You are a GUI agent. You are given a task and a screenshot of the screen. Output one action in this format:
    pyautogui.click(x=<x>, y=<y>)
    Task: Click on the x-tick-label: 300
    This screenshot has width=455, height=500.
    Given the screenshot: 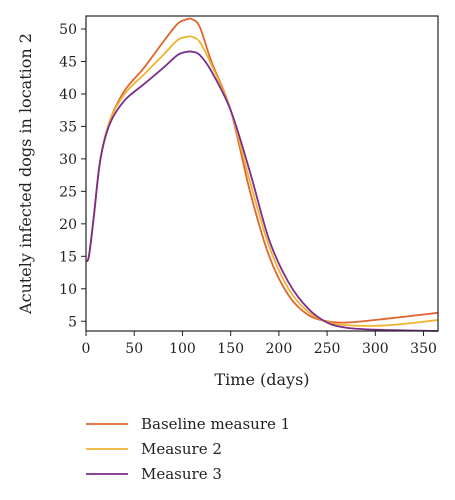 What is the action you would take?
    pyautogui.click(x=375, y=349)
    